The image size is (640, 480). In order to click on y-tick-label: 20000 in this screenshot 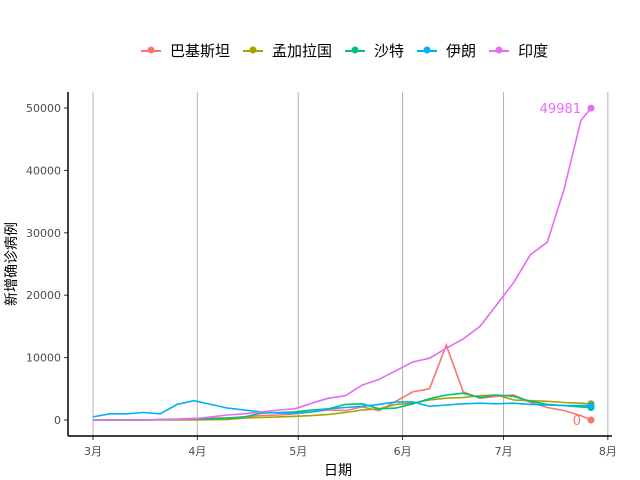, I will do `click(43, 295)`.